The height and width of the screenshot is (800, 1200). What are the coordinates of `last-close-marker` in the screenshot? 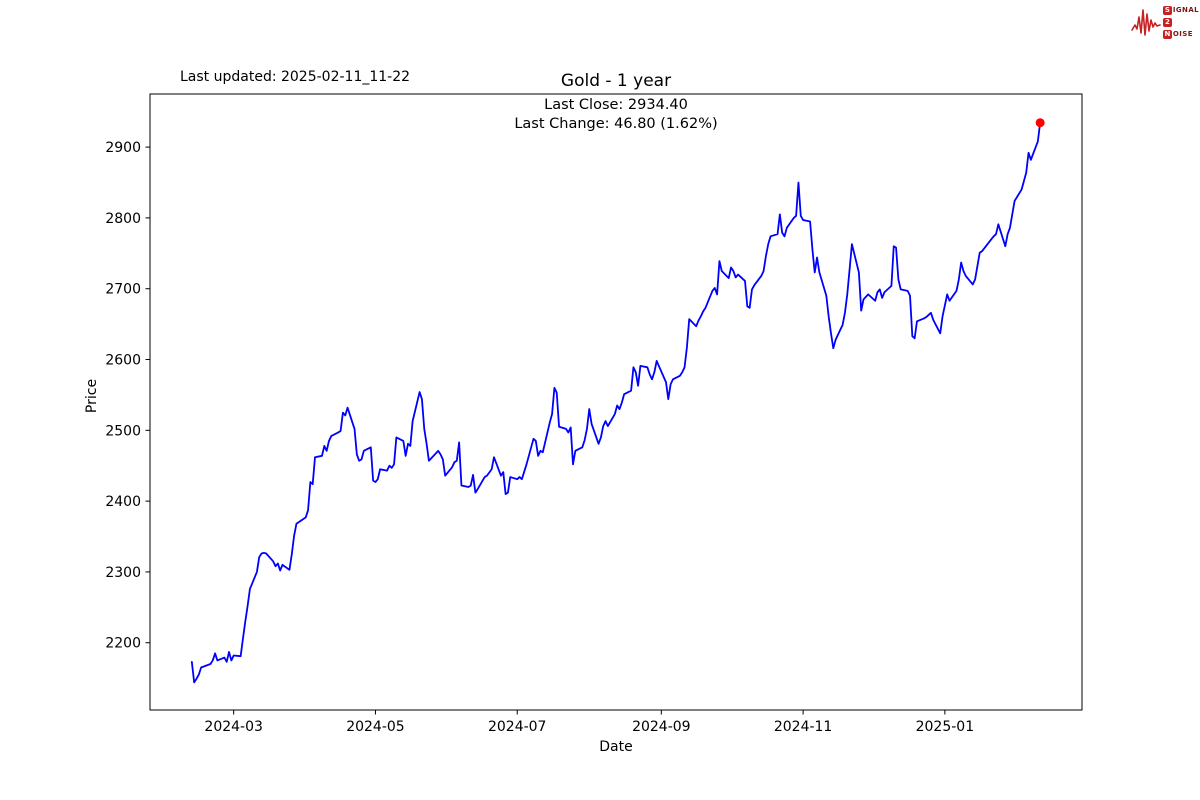 It's located at (1040, 123).